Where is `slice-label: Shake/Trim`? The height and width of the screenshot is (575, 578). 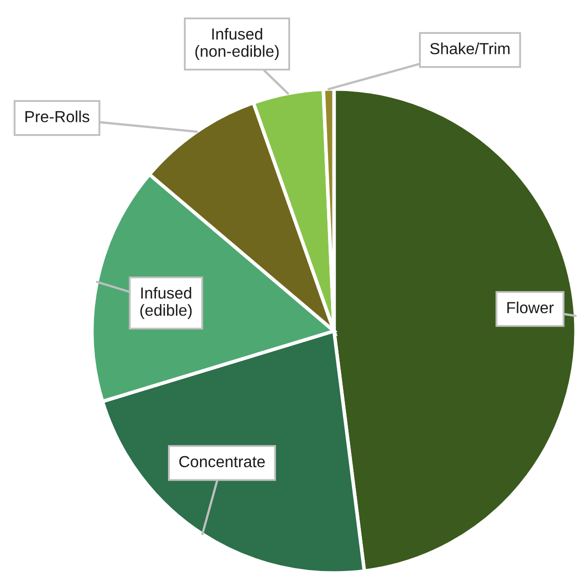 slice-label: Shake/Trim is located at coordinates (470, 48).